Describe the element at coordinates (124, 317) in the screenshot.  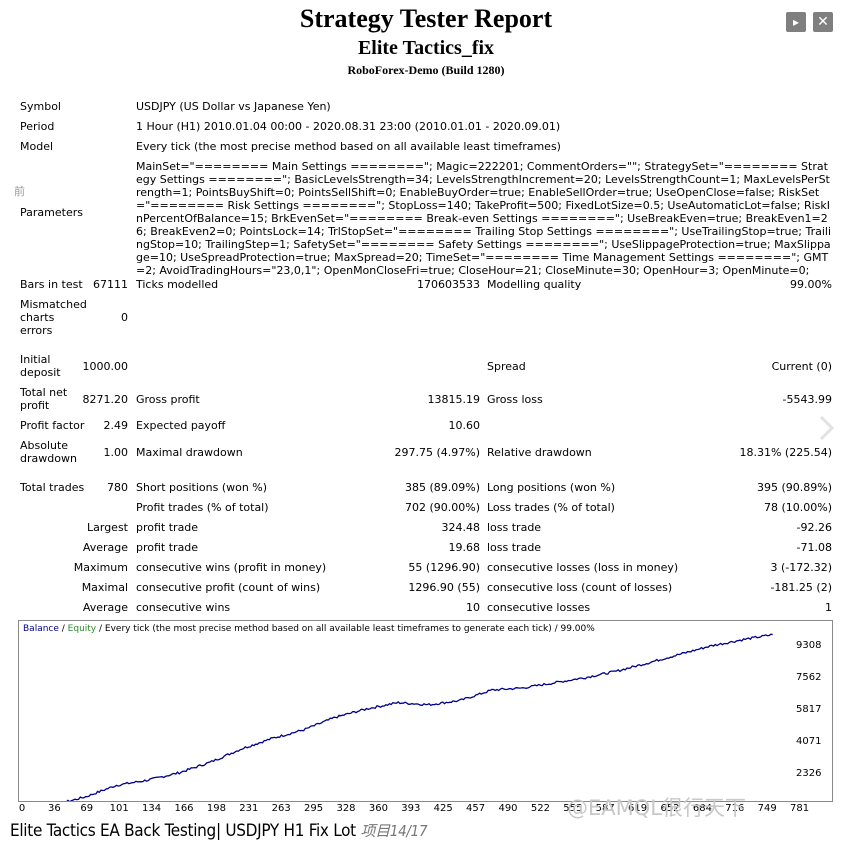
I see `mismatch-value: 0` at that location.